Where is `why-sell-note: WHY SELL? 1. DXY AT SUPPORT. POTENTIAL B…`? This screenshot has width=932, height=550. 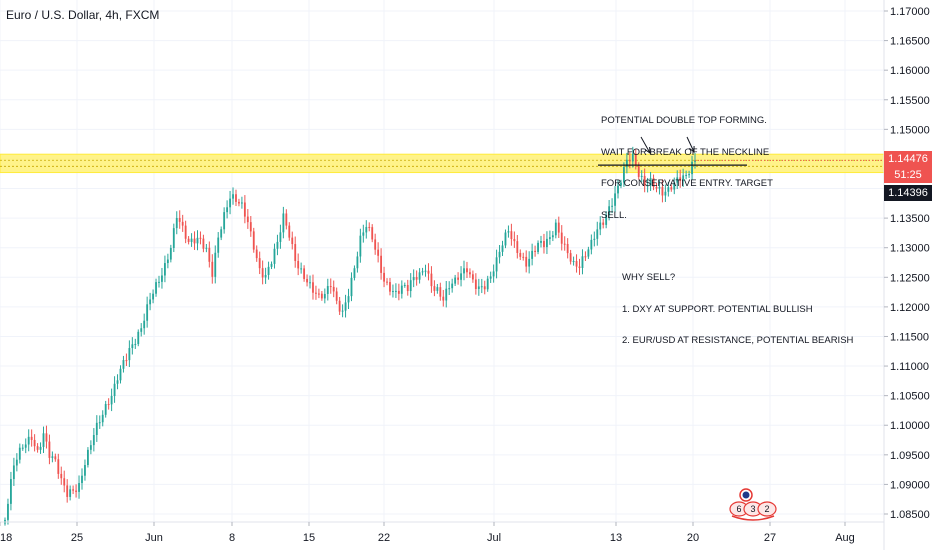 why-sell-note: WHY SELL? 1. DXY AT SUPPORT. POTENTIAL B… is located at coordinates (737, 304).